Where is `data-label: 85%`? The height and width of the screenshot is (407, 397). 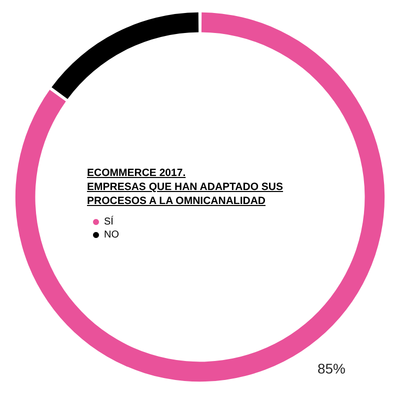
data-label: 85% is located at coordinates (331, 368).